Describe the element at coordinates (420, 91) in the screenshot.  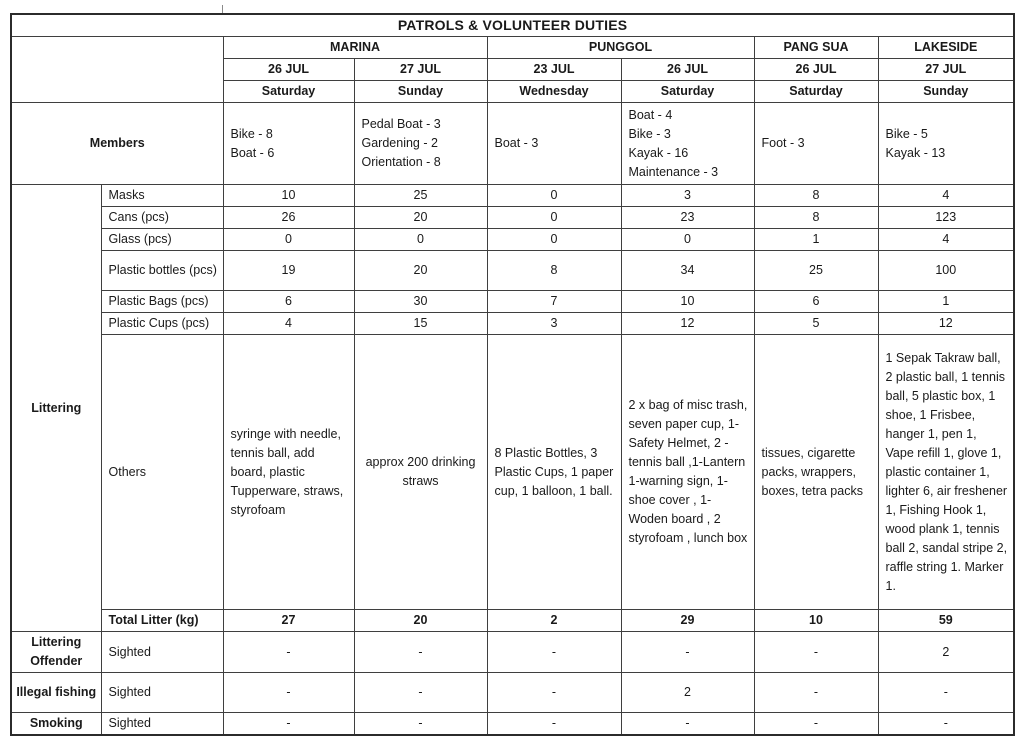
I see `day-cell: Sunday` at that location.